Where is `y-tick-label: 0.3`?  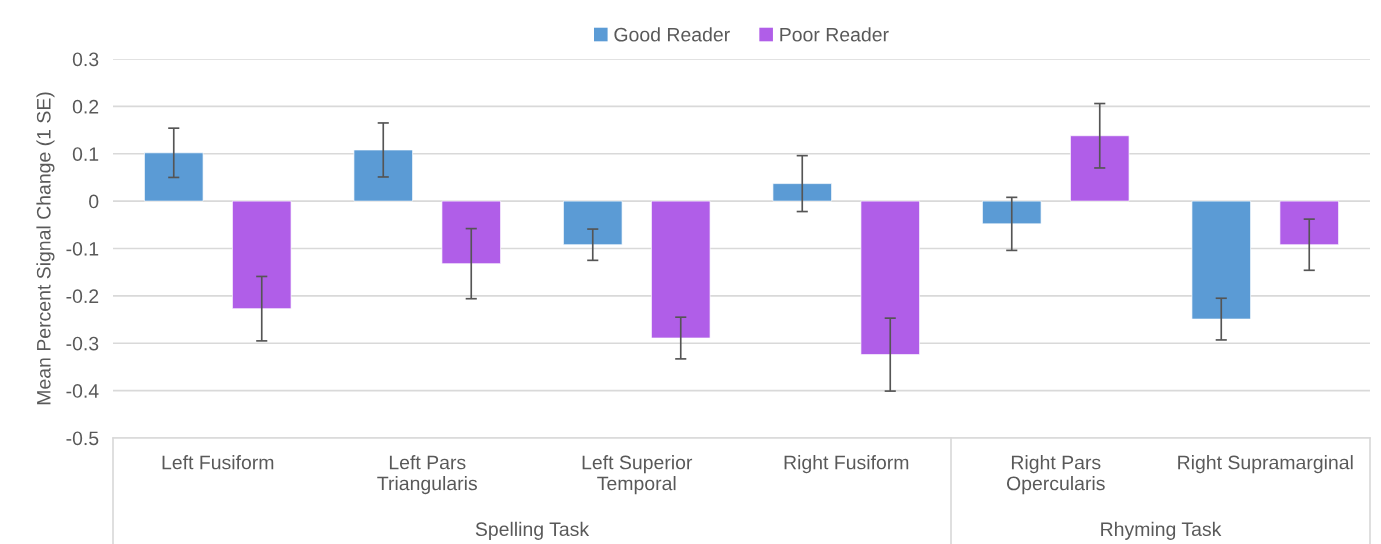
y-tick-label: 0.3 is located at coordinates (85, 59).